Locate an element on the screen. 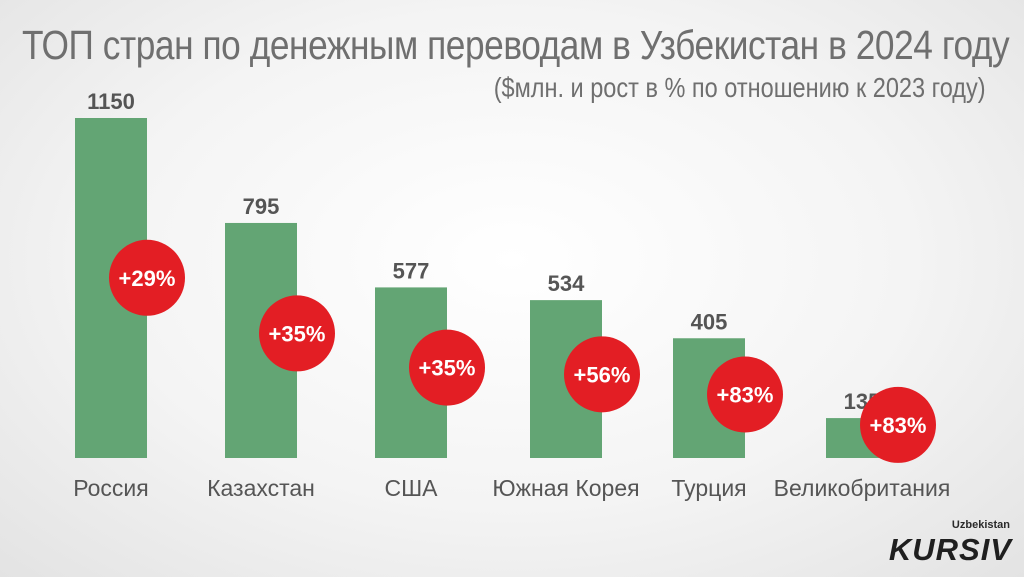 The height and width of the screenshot is (577, 1024). growth-label-5: +83% is located at coordinates (898, 425).